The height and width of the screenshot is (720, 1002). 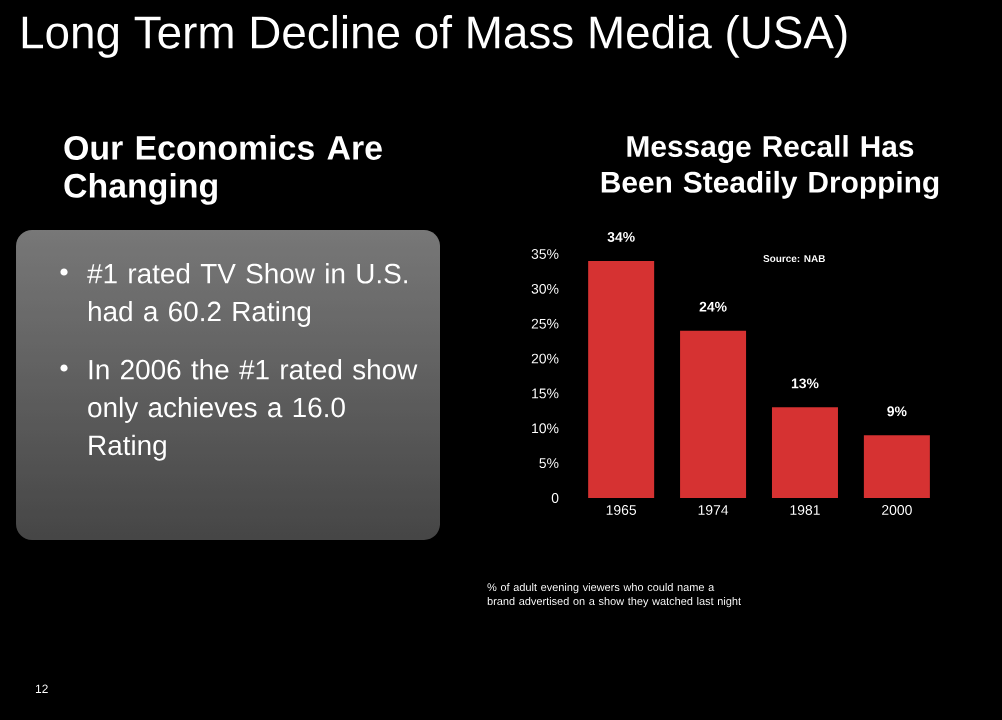 I want to click on text: #1 rated TV Show in U.S. had a 60.2 Rating, so click(x=247, y=295).